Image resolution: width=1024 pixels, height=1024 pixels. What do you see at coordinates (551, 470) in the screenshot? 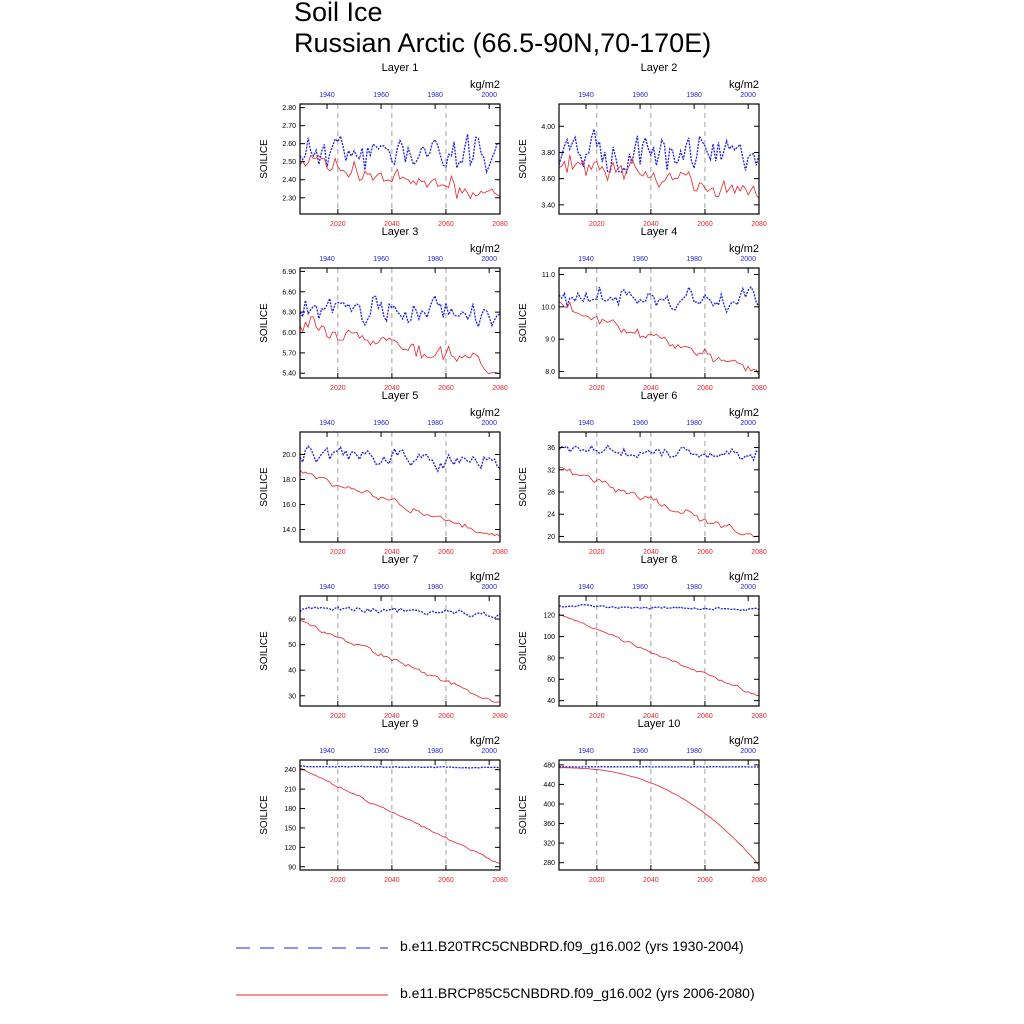
I see `y-tick-label: 32` at bounding box center [551, 470].